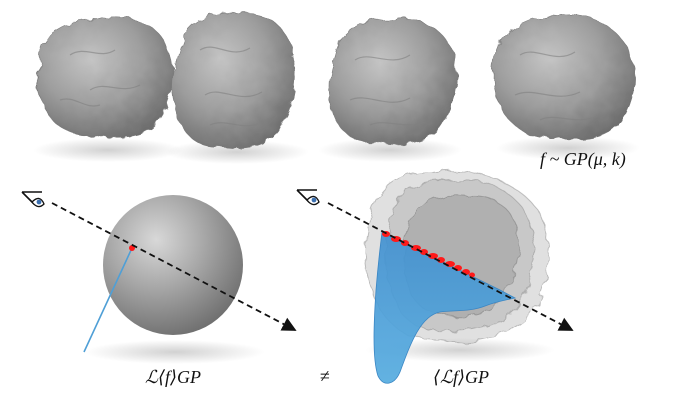 This screenshot has height=395, width=683. I want to click on mean-sphere, so click(173, 265).